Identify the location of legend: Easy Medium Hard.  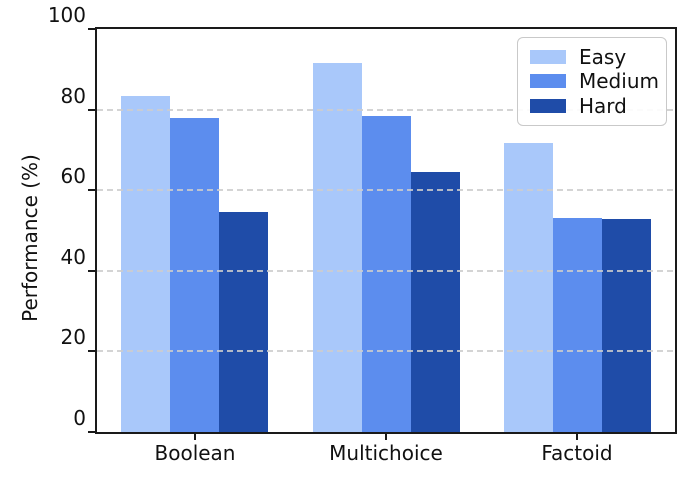
(592, 81).